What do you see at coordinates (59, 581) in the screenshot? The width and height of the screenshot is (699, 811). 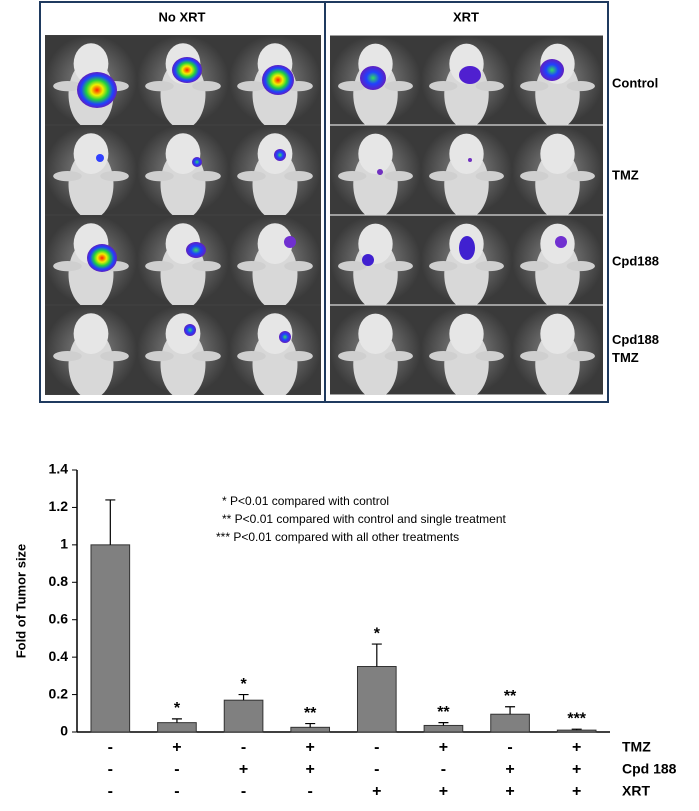 I see `y-tick-label: 0.8` at bounding box center [59, 581].